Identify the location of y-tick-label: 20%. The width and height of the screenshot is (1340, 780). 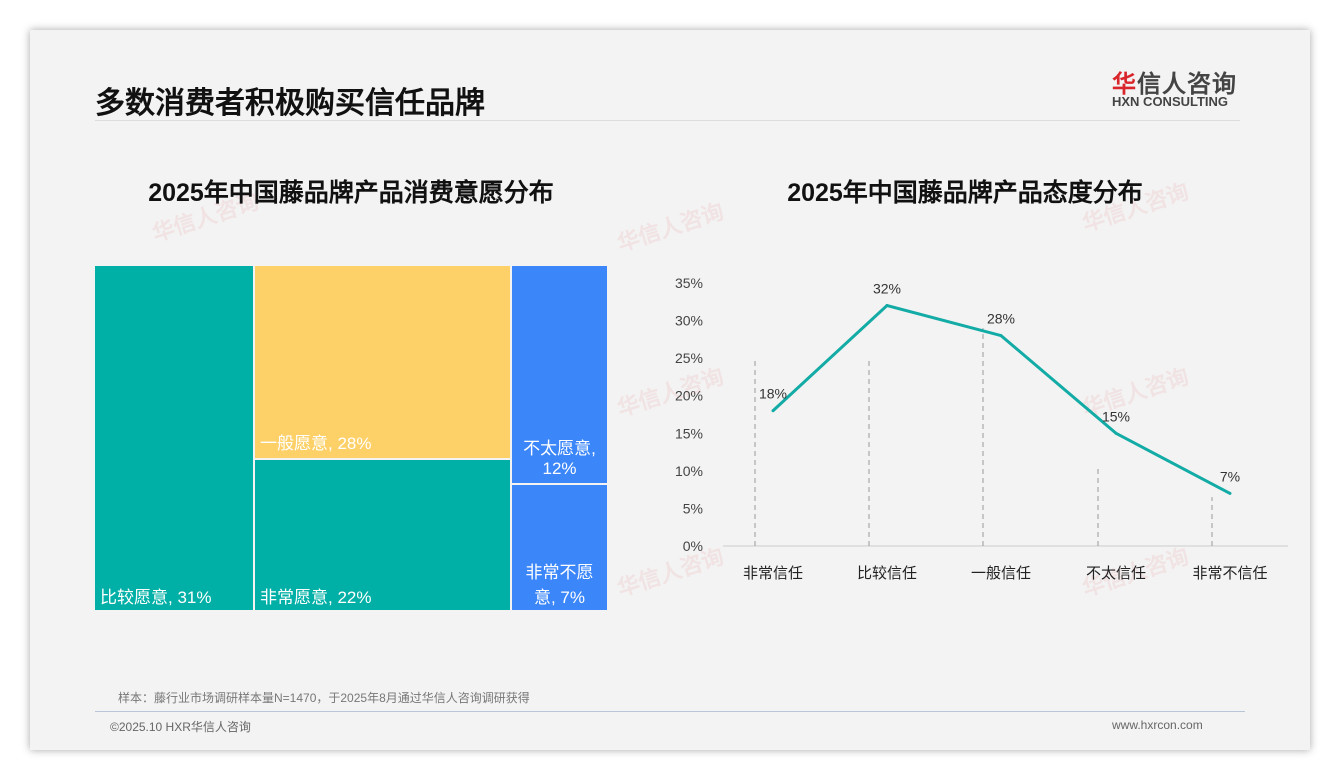
(689, 396).